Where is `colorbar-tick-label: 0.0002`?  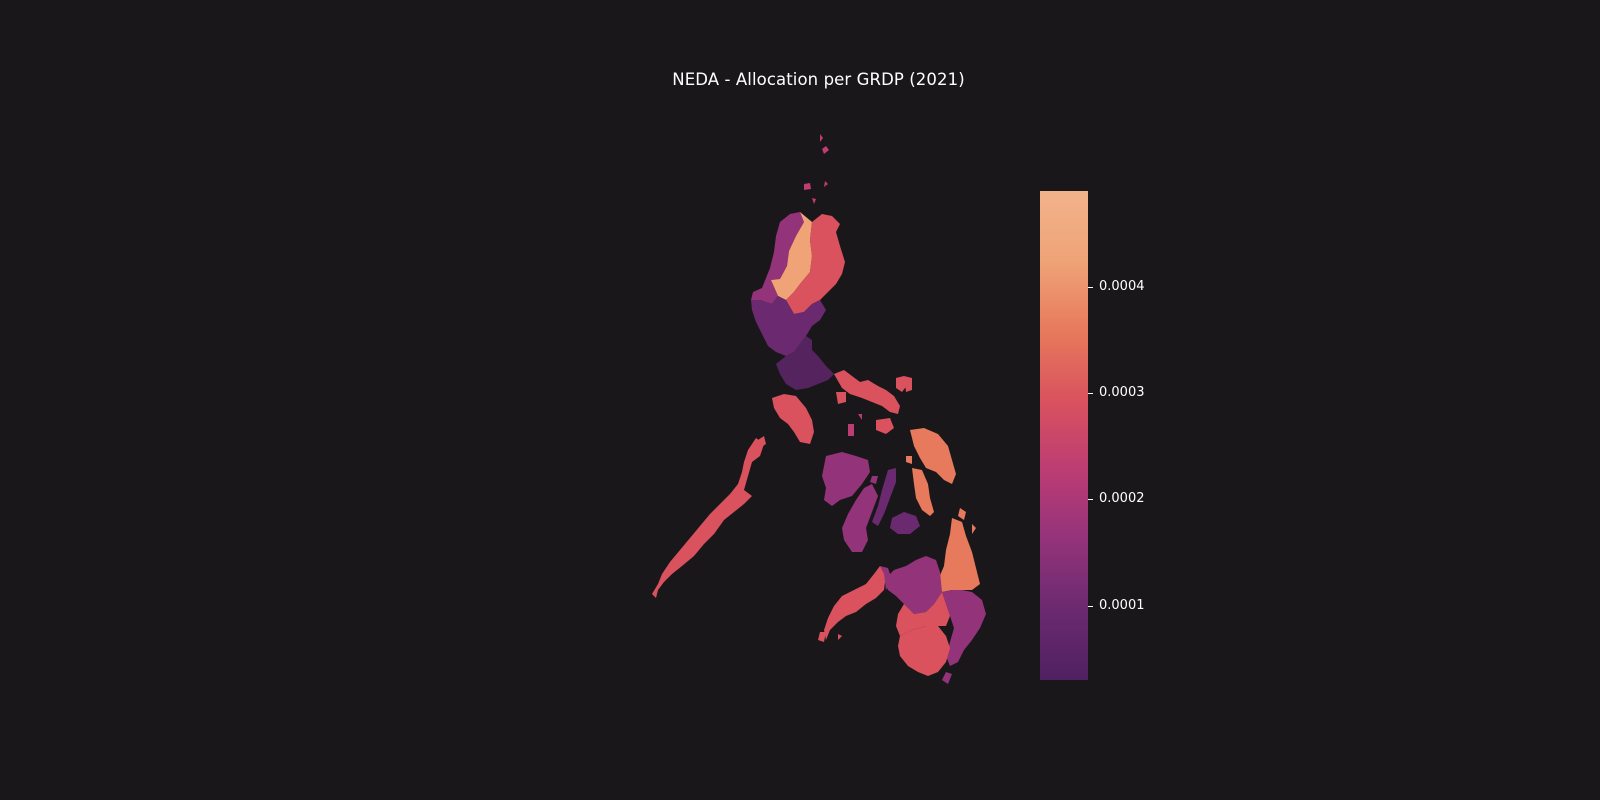
colorbar-tick-label: 0.0002 is located at coordinates (1122, 499).